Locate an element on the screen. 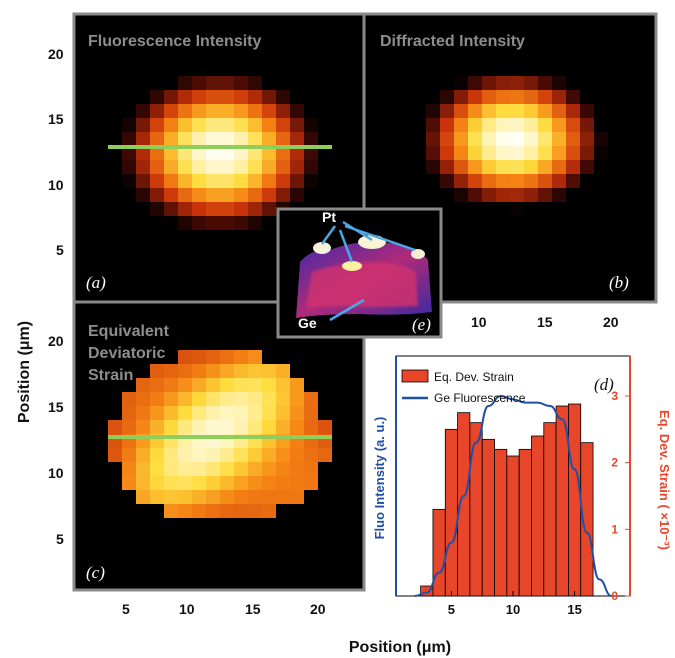 The image size is (675, 658). inset-ge-label: Ge is located at coordinates (307, 323).